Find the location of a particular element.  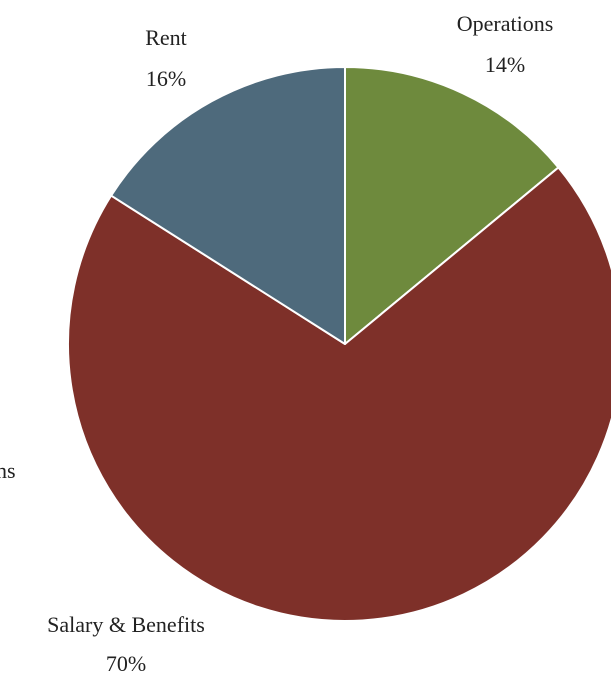

slice-value-operations: 14% is located at coordinates (505, 64).